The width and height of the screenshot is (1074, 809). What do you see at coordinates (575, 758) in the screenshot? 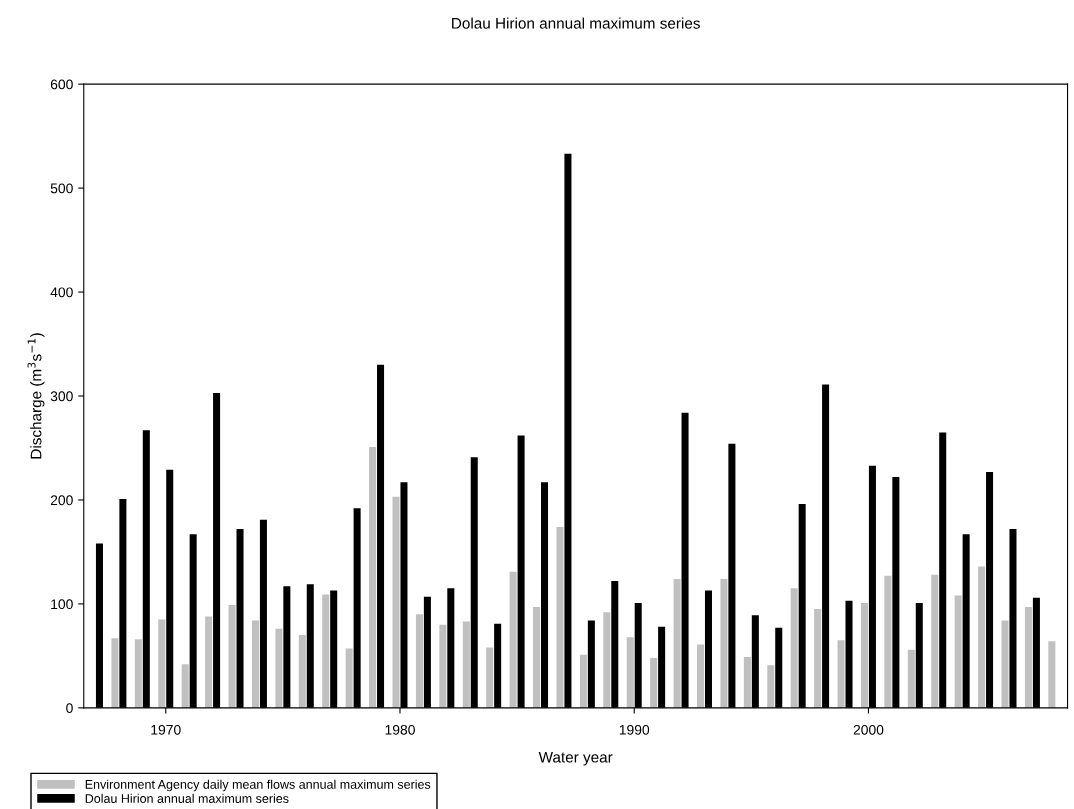
I see `x-axis-title: Water year` at bounding box center [575, 758].